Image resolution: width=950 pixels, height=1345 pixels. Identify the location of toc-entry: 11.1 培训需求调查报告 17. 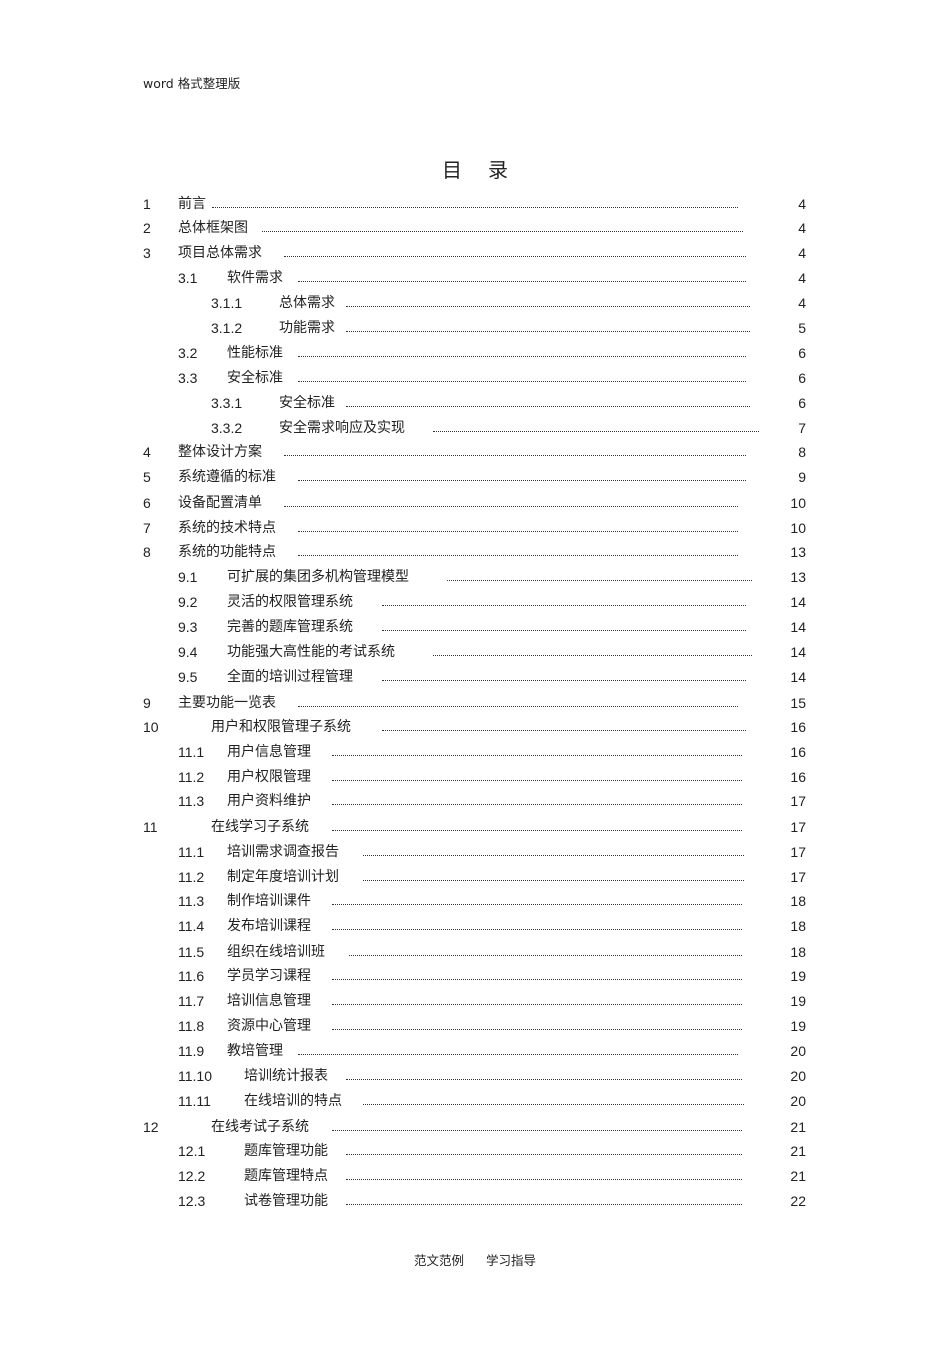
(475, 852).